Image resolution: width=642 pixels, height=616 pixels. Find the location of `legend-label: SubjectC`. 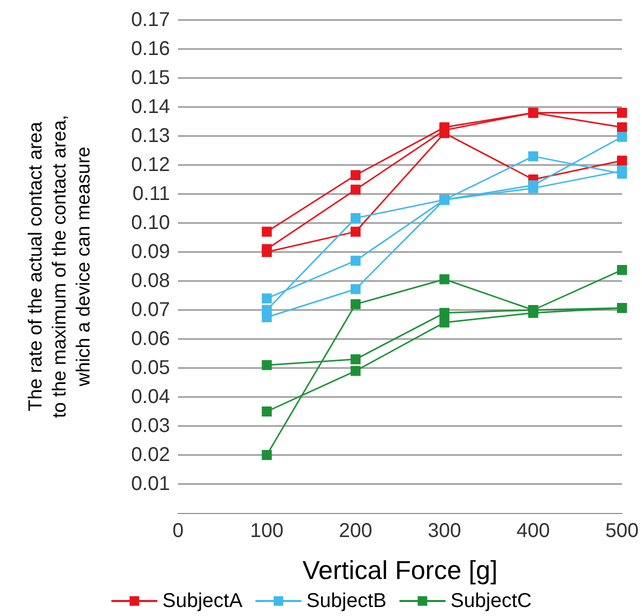

legend-label: SubjectC is located at coordinates (491, 601).